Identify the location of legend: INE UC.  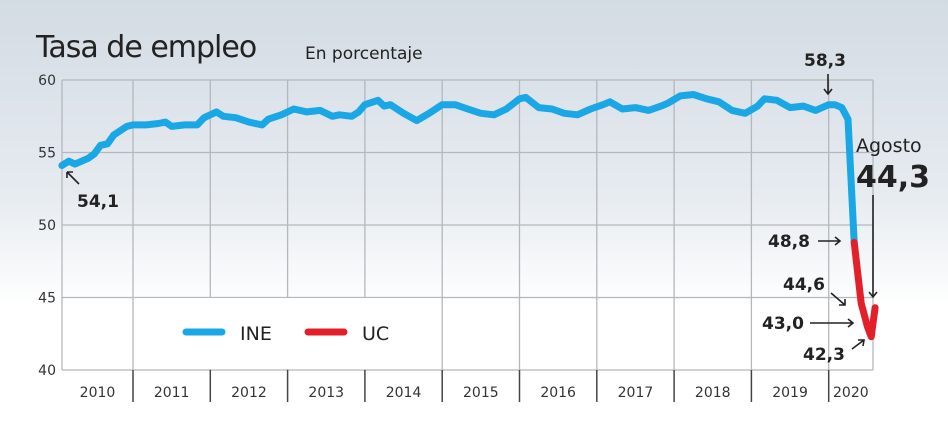
(285, 334).